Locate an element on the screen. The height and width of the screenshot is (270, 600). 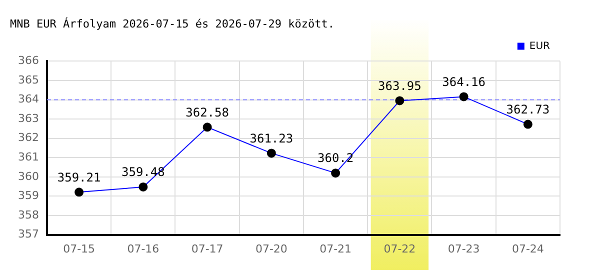
x-tick-label: 07-17 is located at coordinates (207, 249).